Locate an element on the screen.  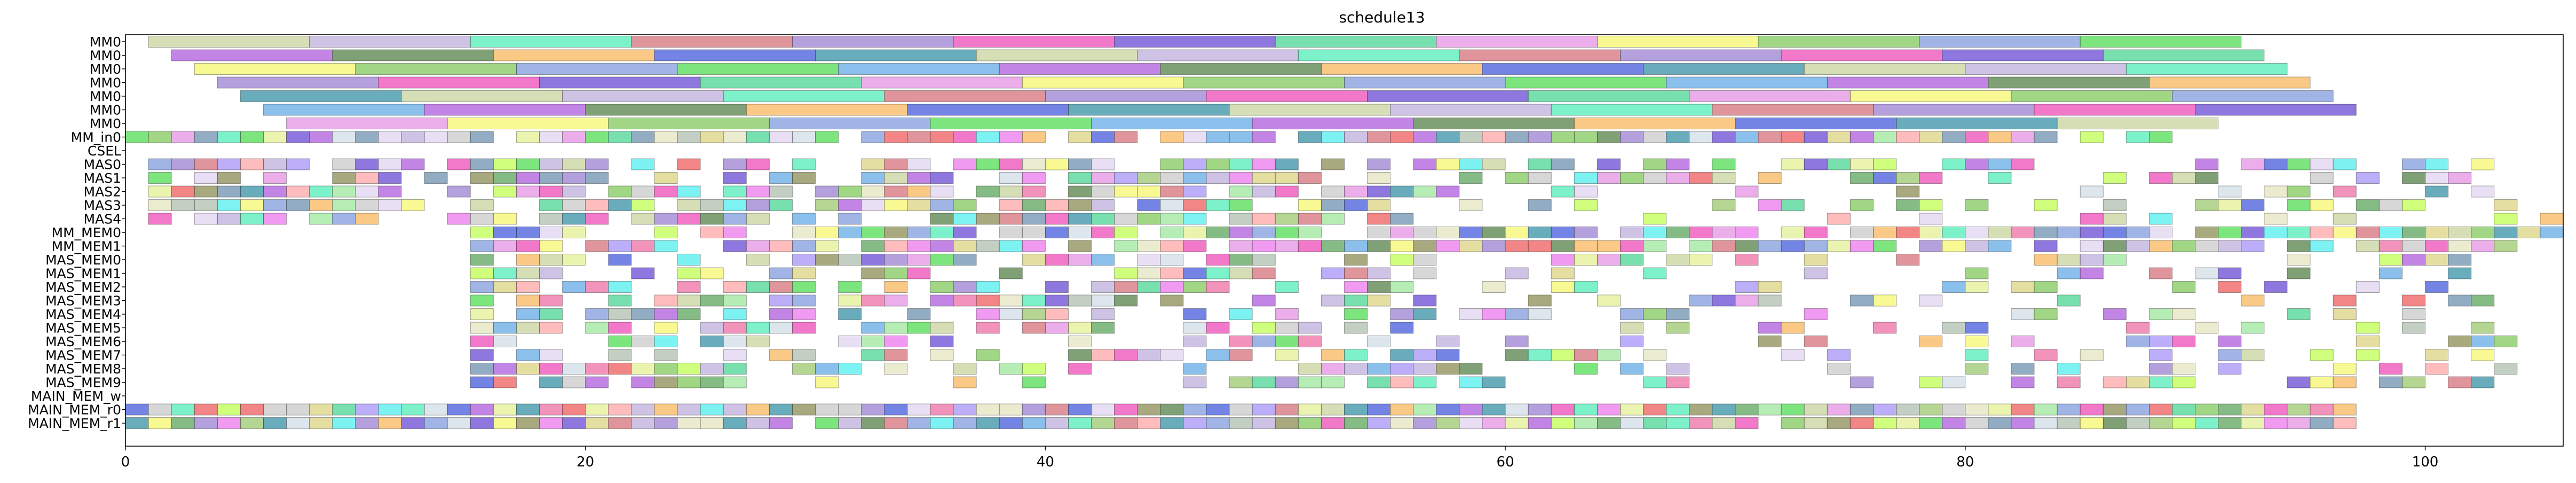
x-tick-label: 80 is located at coordinates (1965, 462).